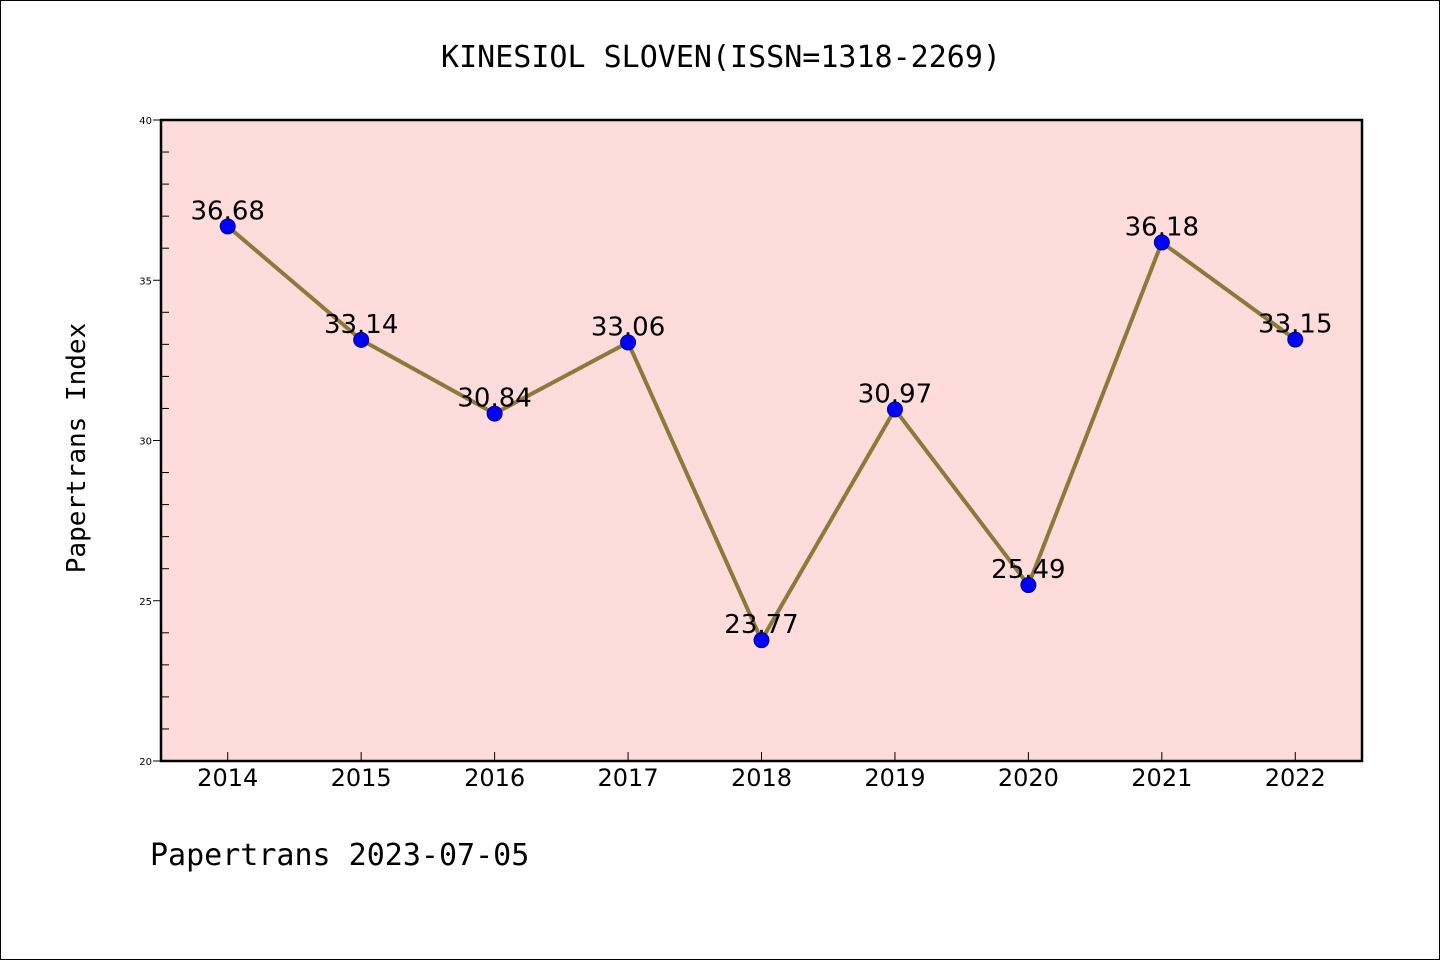 This screenshot has height=960, width=1440. I want to click on data-label: 33.14, so click(361, 325).